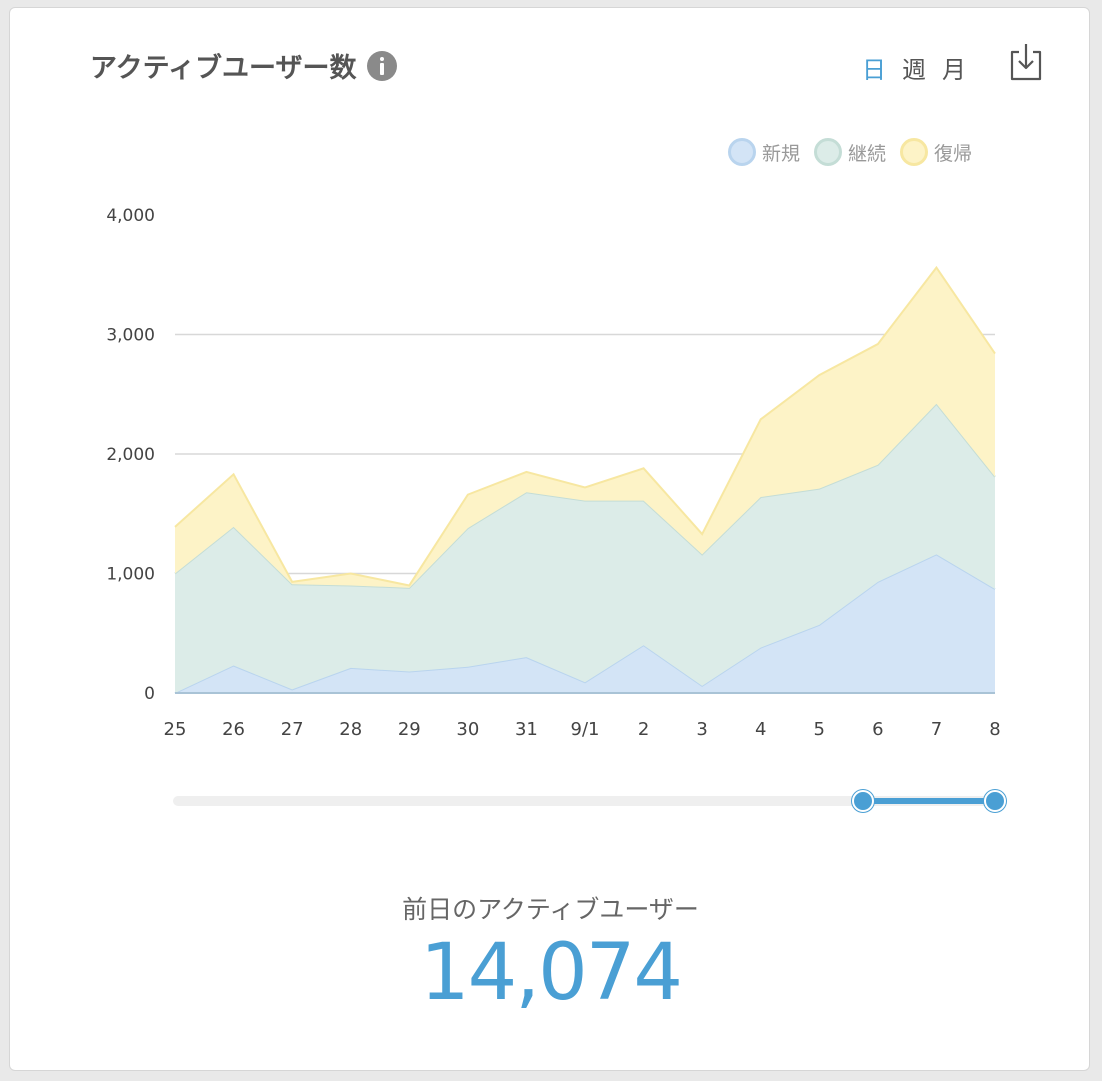 This screenshot has width=1102, height=1081. What do you see at coordinates (1026, 62) in the screenshot?
I see `download-icon` at bounding box center [1026, 62].